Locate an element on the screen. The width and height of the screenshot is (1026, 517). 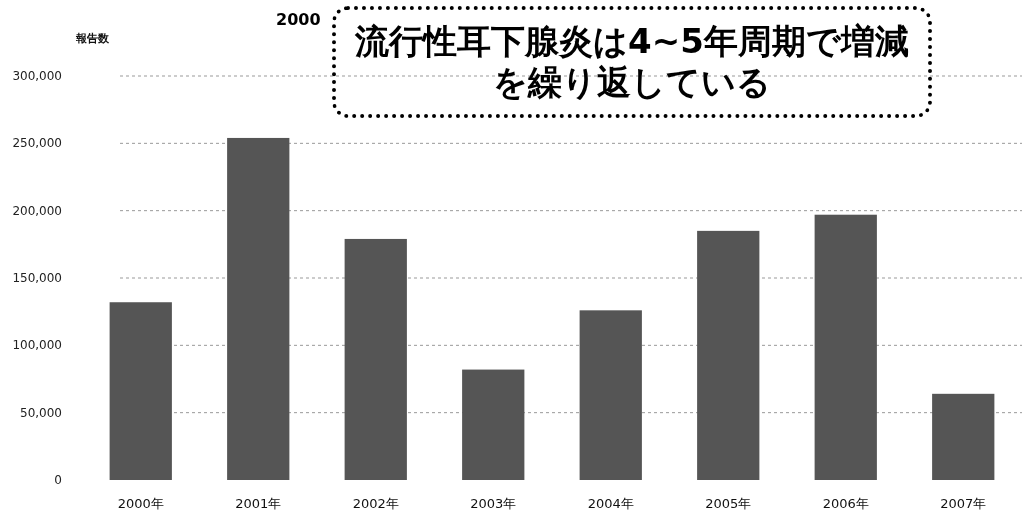
y-tick-label: 300,000 is located at coordinates (37, 76).